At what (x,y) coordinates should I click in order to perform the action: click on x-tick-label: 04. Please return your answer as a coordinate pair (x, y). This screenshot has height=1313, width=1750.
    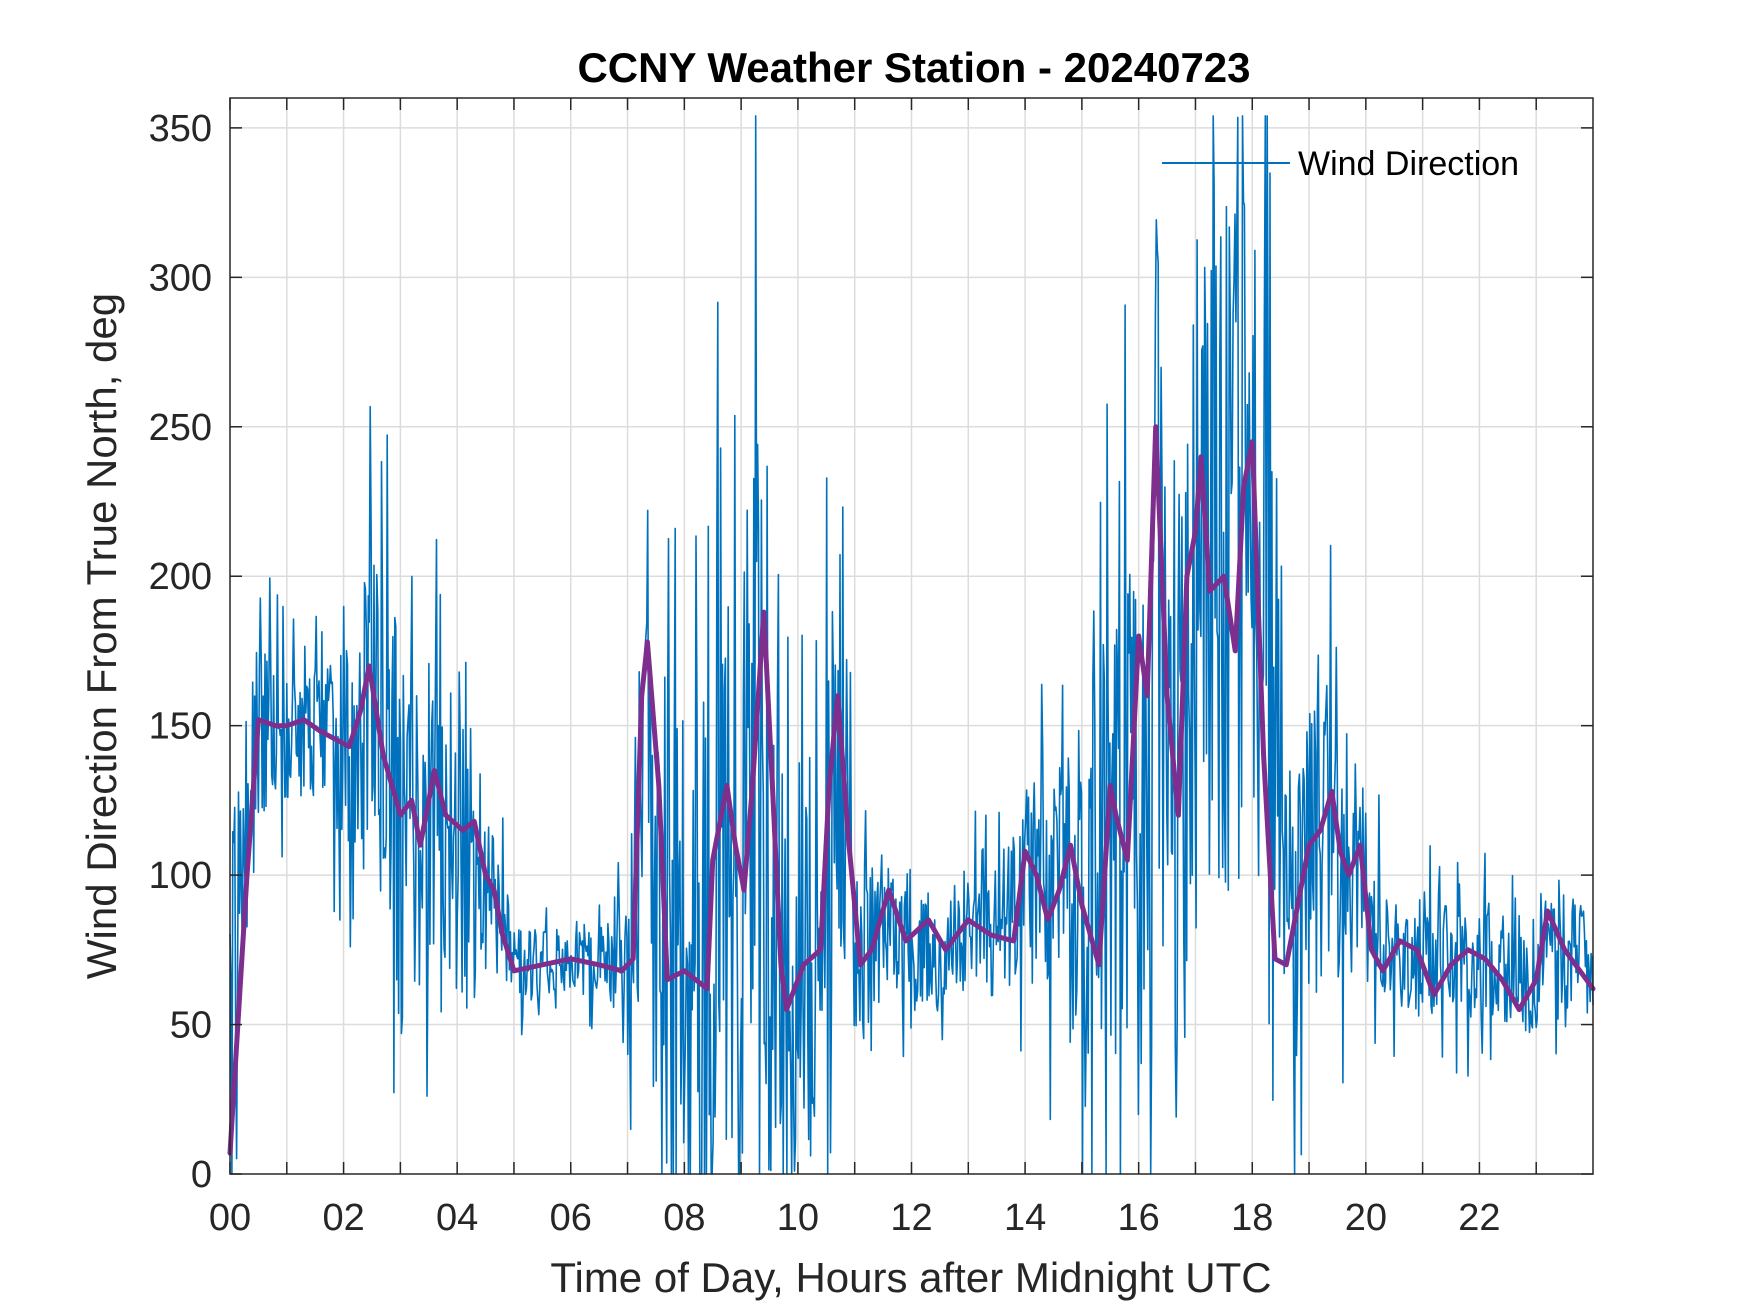
    Looking at the image, I should click on (457, 1218).